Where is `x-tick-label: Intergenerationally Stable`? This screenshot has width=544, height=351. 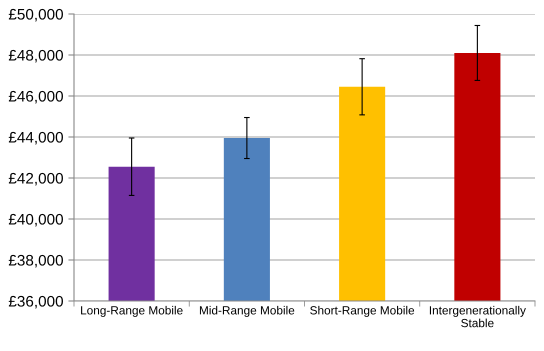
x-tick-label: Intergenerationally Stable is located at coordinates (478, 317).